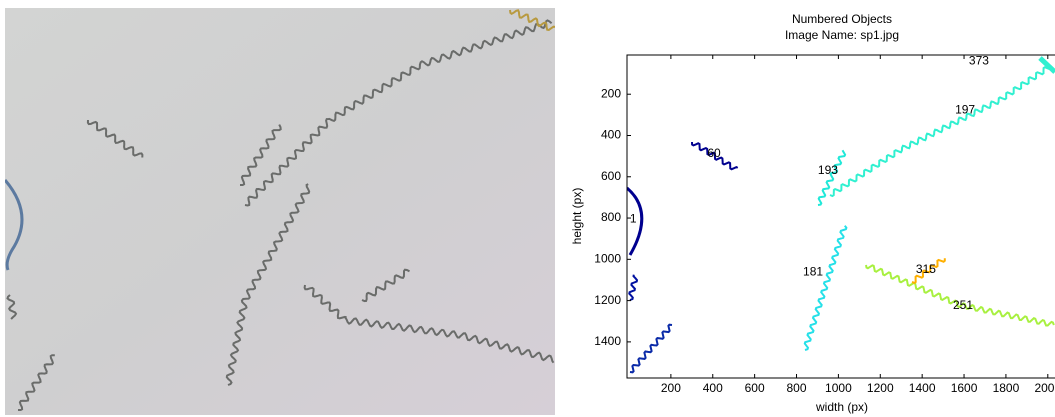 The image size is (1055, 417). What do you see at coordinates (842, 19) in the screenshot?
I see `chart-title: Numbered Objects` at bounding box center [842, 19].